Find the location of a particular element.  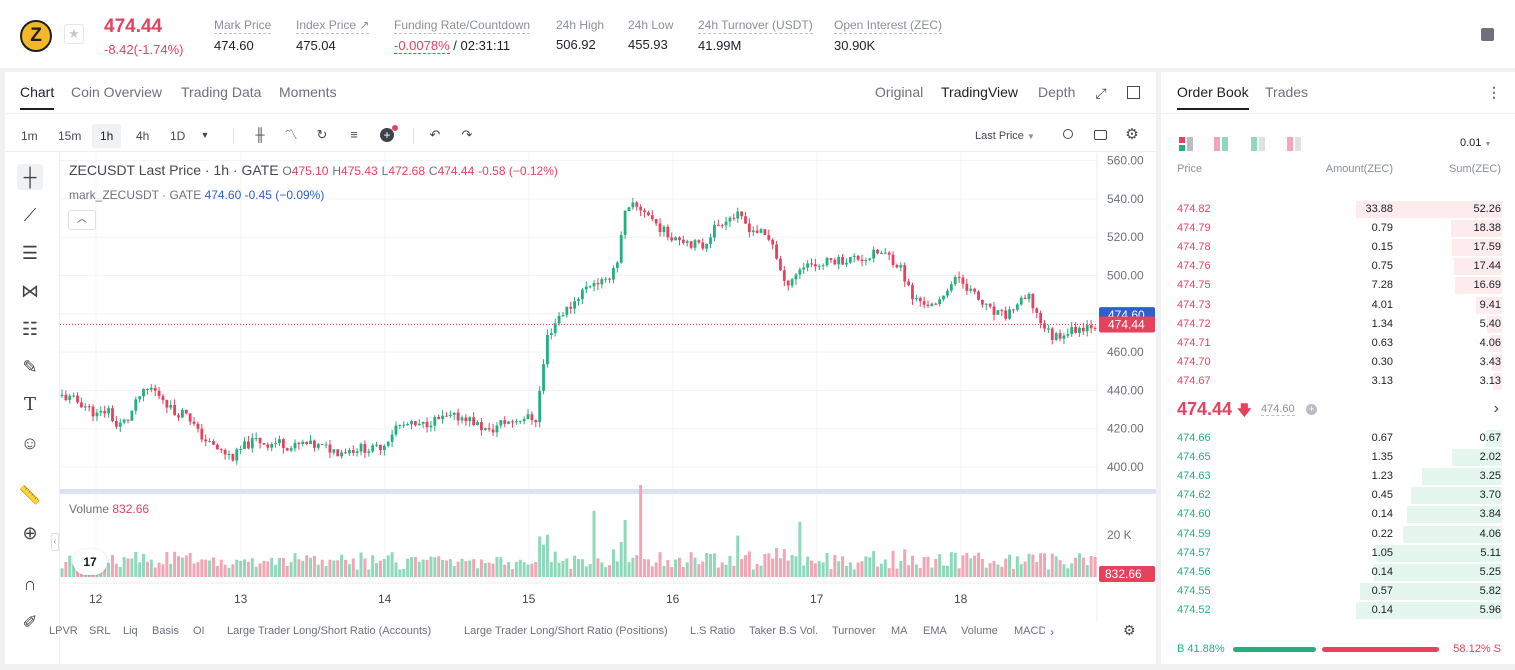

timeframe-1h: 1h is located at coordinates (107, 136).